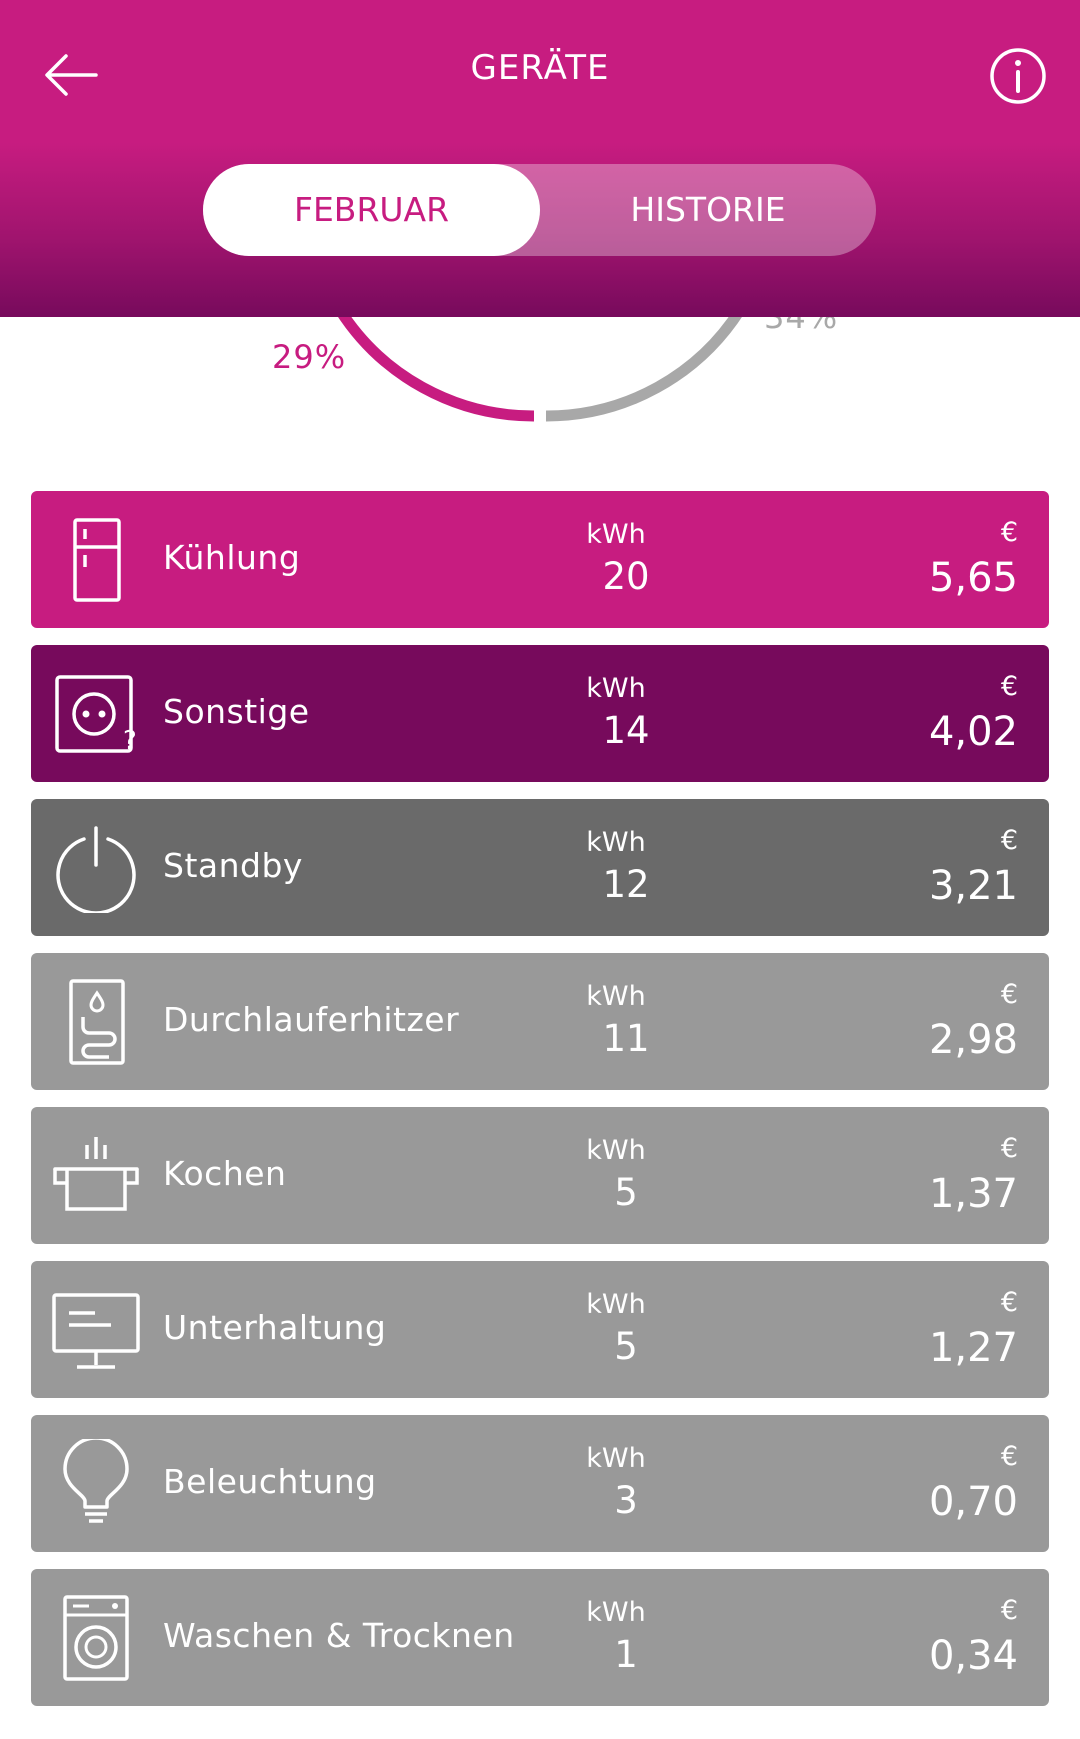 This screenshot has width=1080, height=1739. I want to click on kwh-value: 12, so click(626, 884).